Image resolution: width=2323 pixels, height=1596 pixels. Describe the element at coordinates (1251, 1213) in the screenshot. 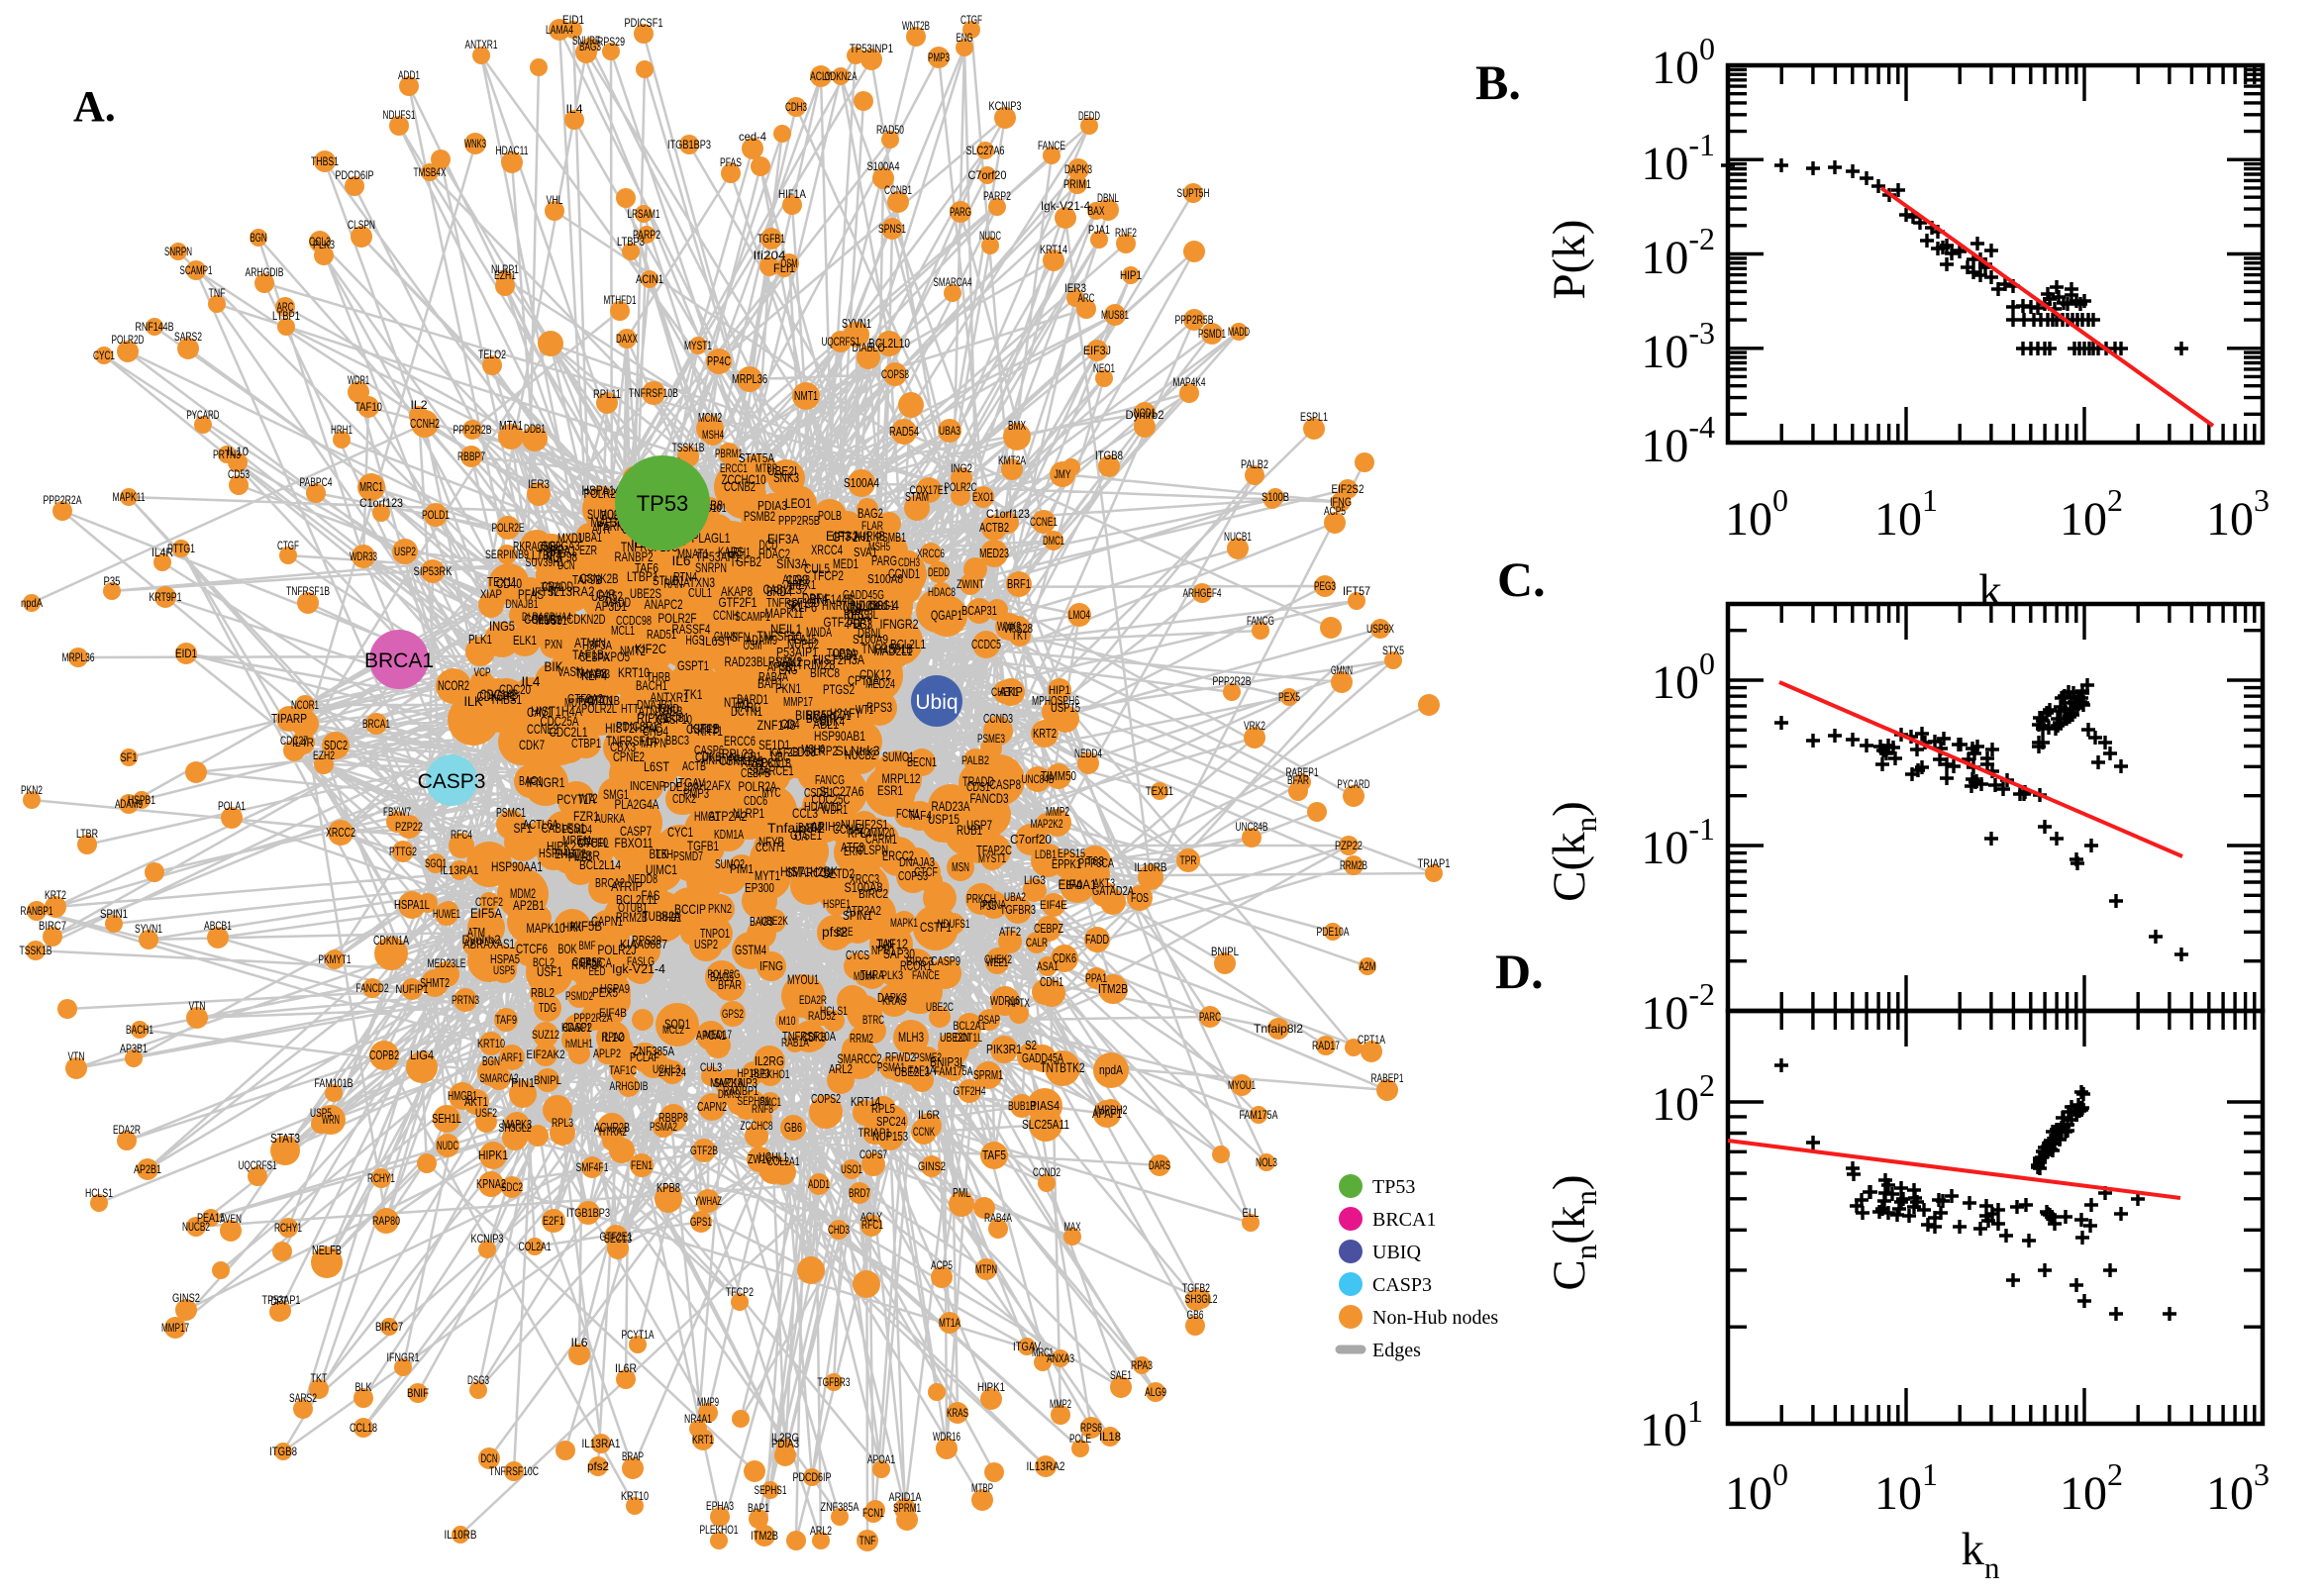

I see `svg-text: ELL` at that location.